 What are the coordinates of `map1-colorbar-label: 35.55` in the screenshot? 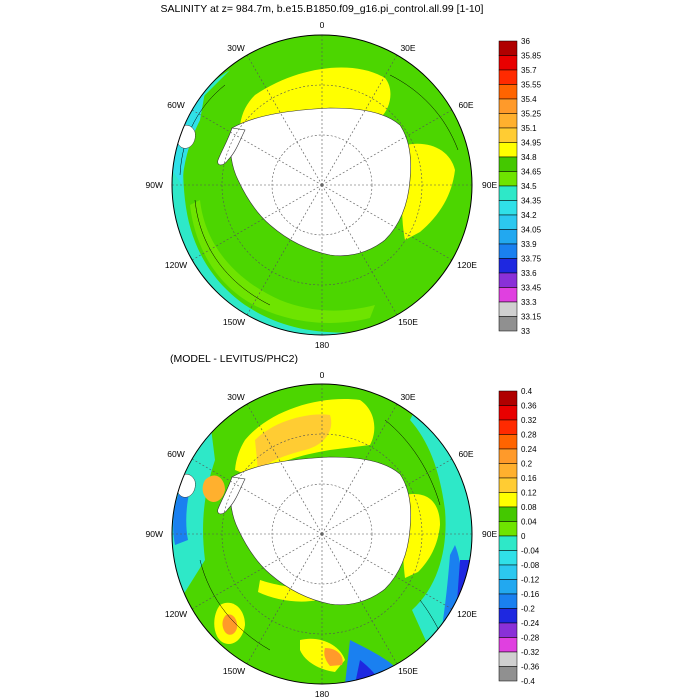 It's located at (531, 85).